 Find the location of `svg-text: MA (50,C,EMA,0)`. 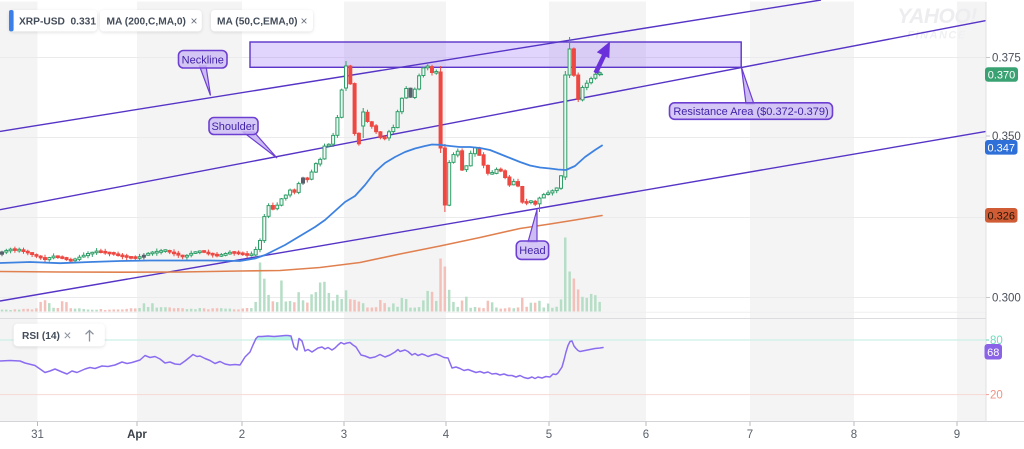

svg-text: MA (50,C,EMA,0) is located at coordinates (257, 22).